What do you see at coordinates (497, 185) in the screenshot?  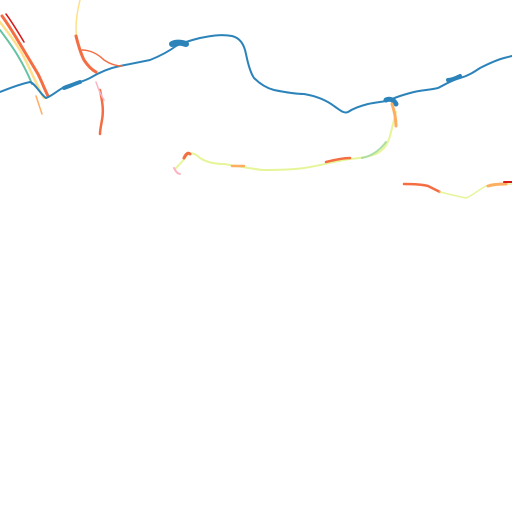 I see `east-trib-orange-end` at bounding box center [497, 185].